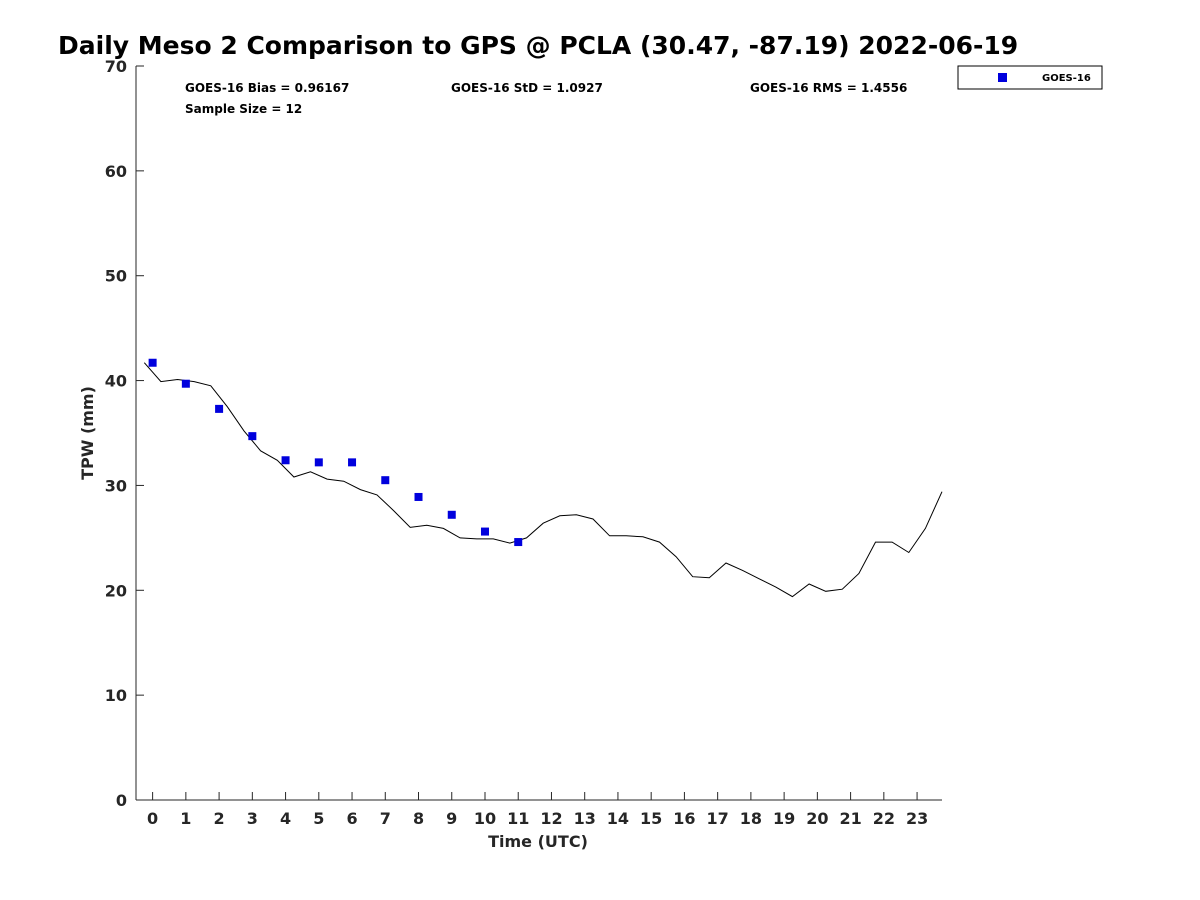 The height and width of the screenshot is (900, 1200). Describe the element at coordinates (828, 88) in the screenshot. I see `stat-rms: GOES-16 RMS = 1.4556` at that location.